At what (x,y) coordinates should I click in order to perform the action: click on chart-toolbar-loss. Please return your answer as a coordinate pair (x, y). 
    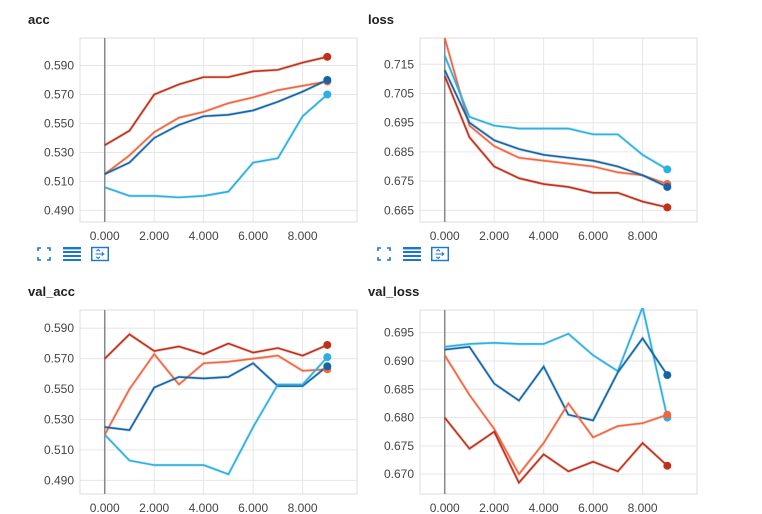
    Looking at the image, I should click on (412, 254).